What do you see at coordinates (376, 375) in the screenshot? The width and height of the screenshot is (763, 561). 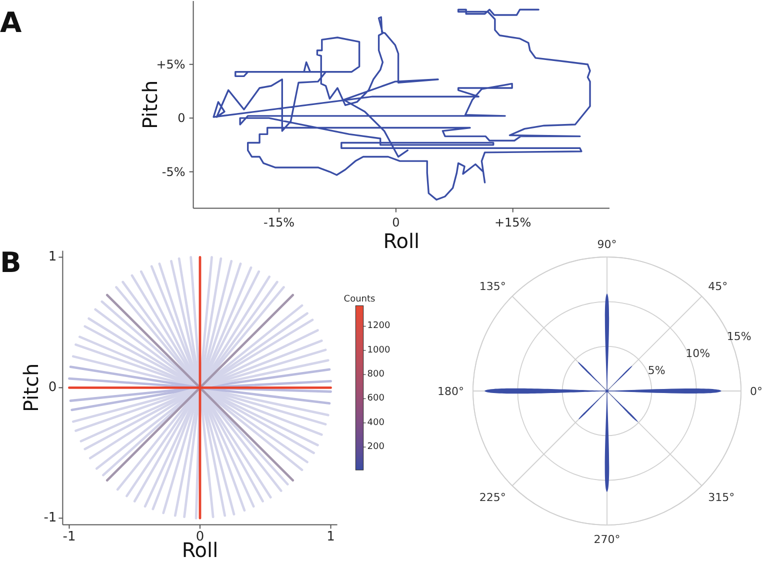 I see `color-bar-label: 800` at bounding box center [376, 375].